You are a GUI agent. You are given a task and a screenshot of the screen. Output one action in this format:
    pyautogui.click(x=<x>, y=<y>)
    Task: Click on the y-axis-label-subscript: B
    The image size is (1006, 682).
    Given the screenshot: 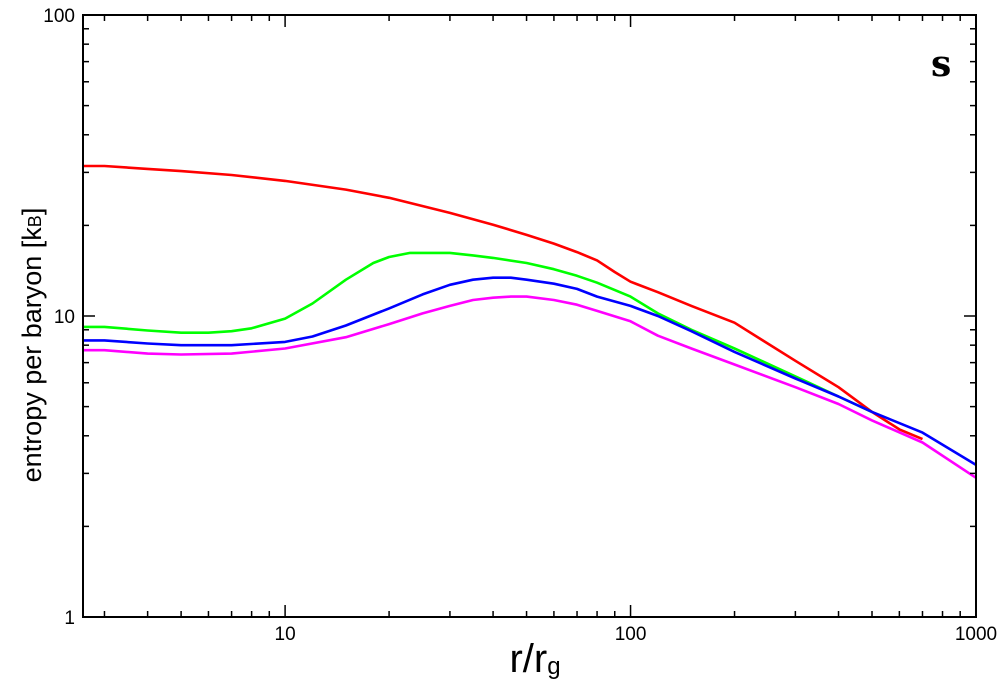 What is the action you would take?
    pyautogui.click(x=35, y=221)
    